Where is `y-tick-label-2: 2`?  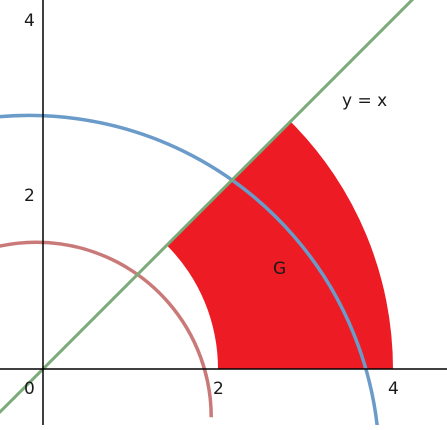
y-tick-label-2: 2 is located at coordinates (29, 196).